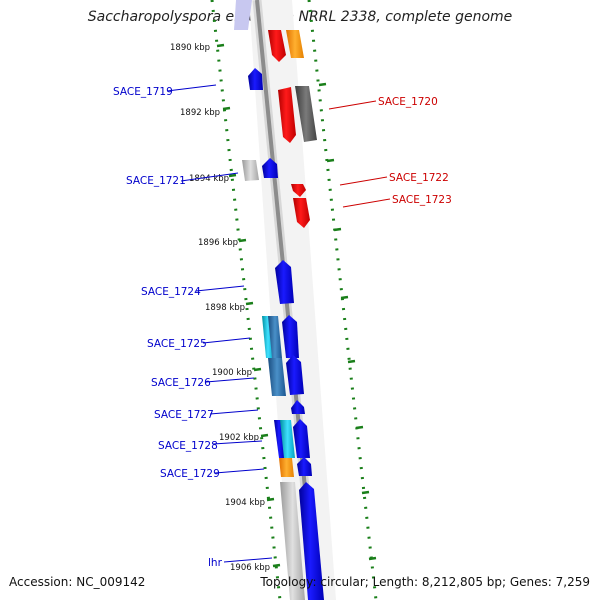 This screenshot has height=600, width=600. What do you see at coordinates (177, 344) in the screenshot?
I see `gene-label-sace-1725: SACE_1725` at bounding box center [177, 344].